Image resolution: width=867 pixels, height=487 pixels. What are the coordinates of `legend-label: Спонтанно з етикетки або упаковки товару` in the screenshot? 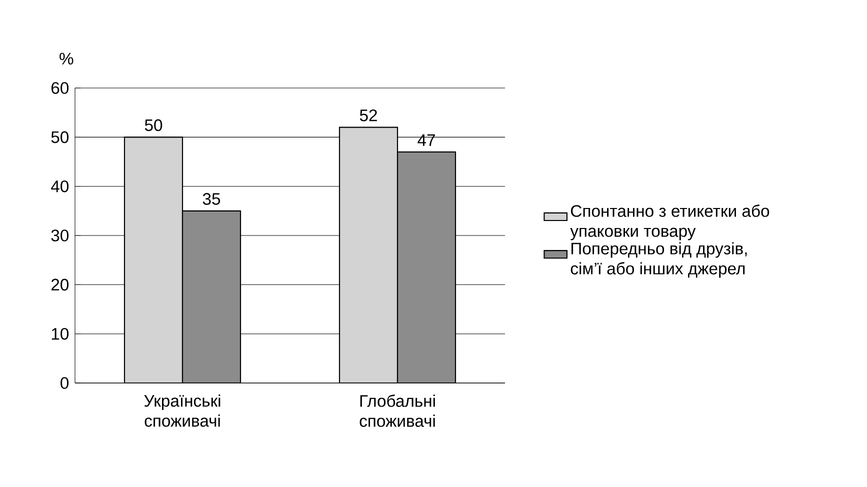 It's located at (670, 222).